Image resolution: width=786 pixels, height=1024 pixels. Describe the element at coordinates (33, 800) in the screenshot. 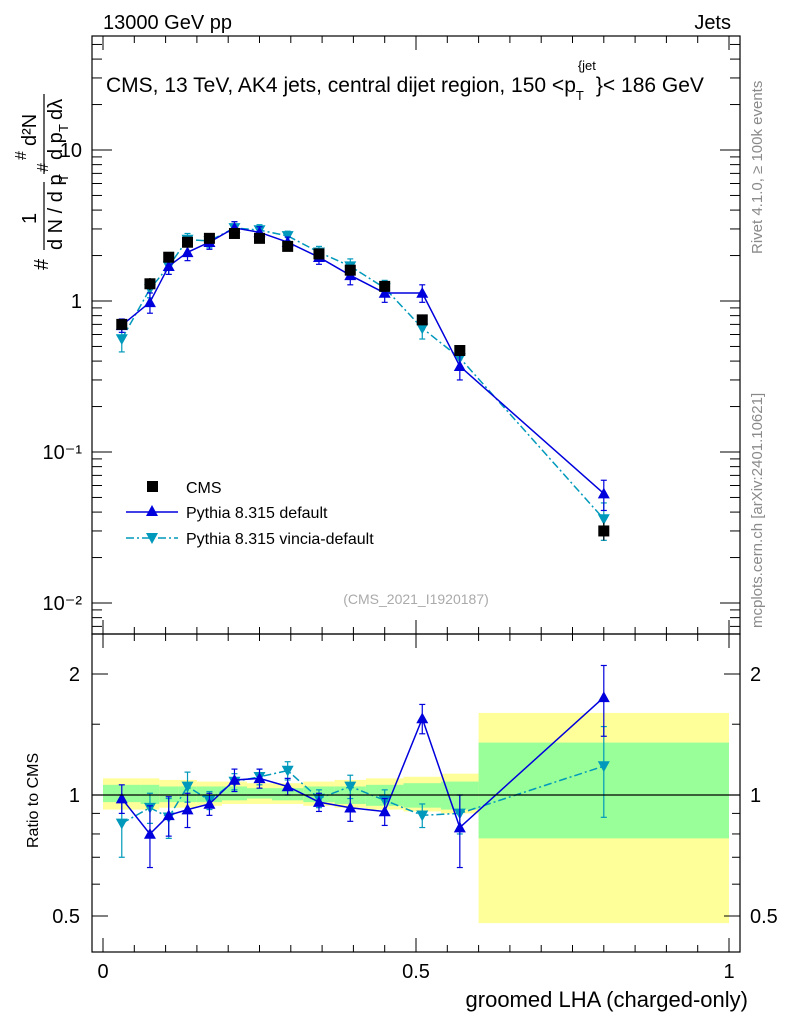

I see `ratio-y-axis-label: Ratio to CMS` at that location.